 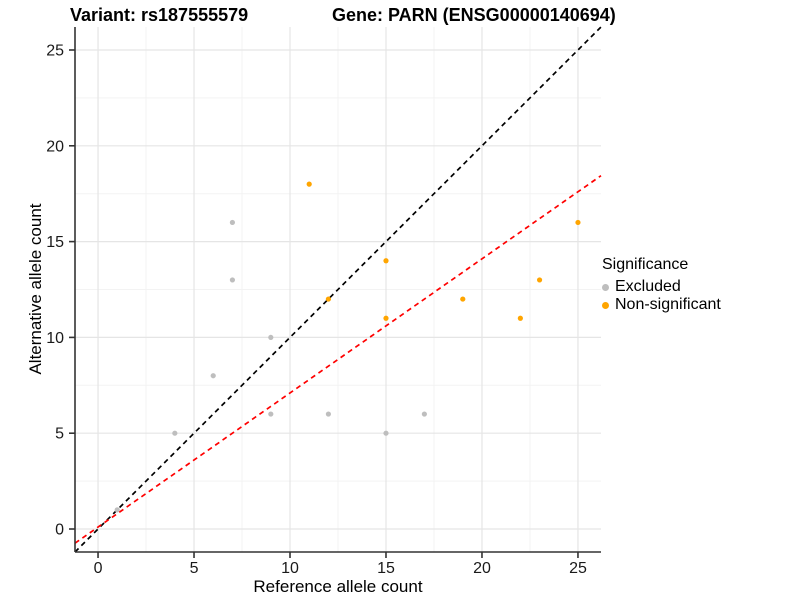 I want to click on legend-item-label: Excluded, so click(x=648, y=286).